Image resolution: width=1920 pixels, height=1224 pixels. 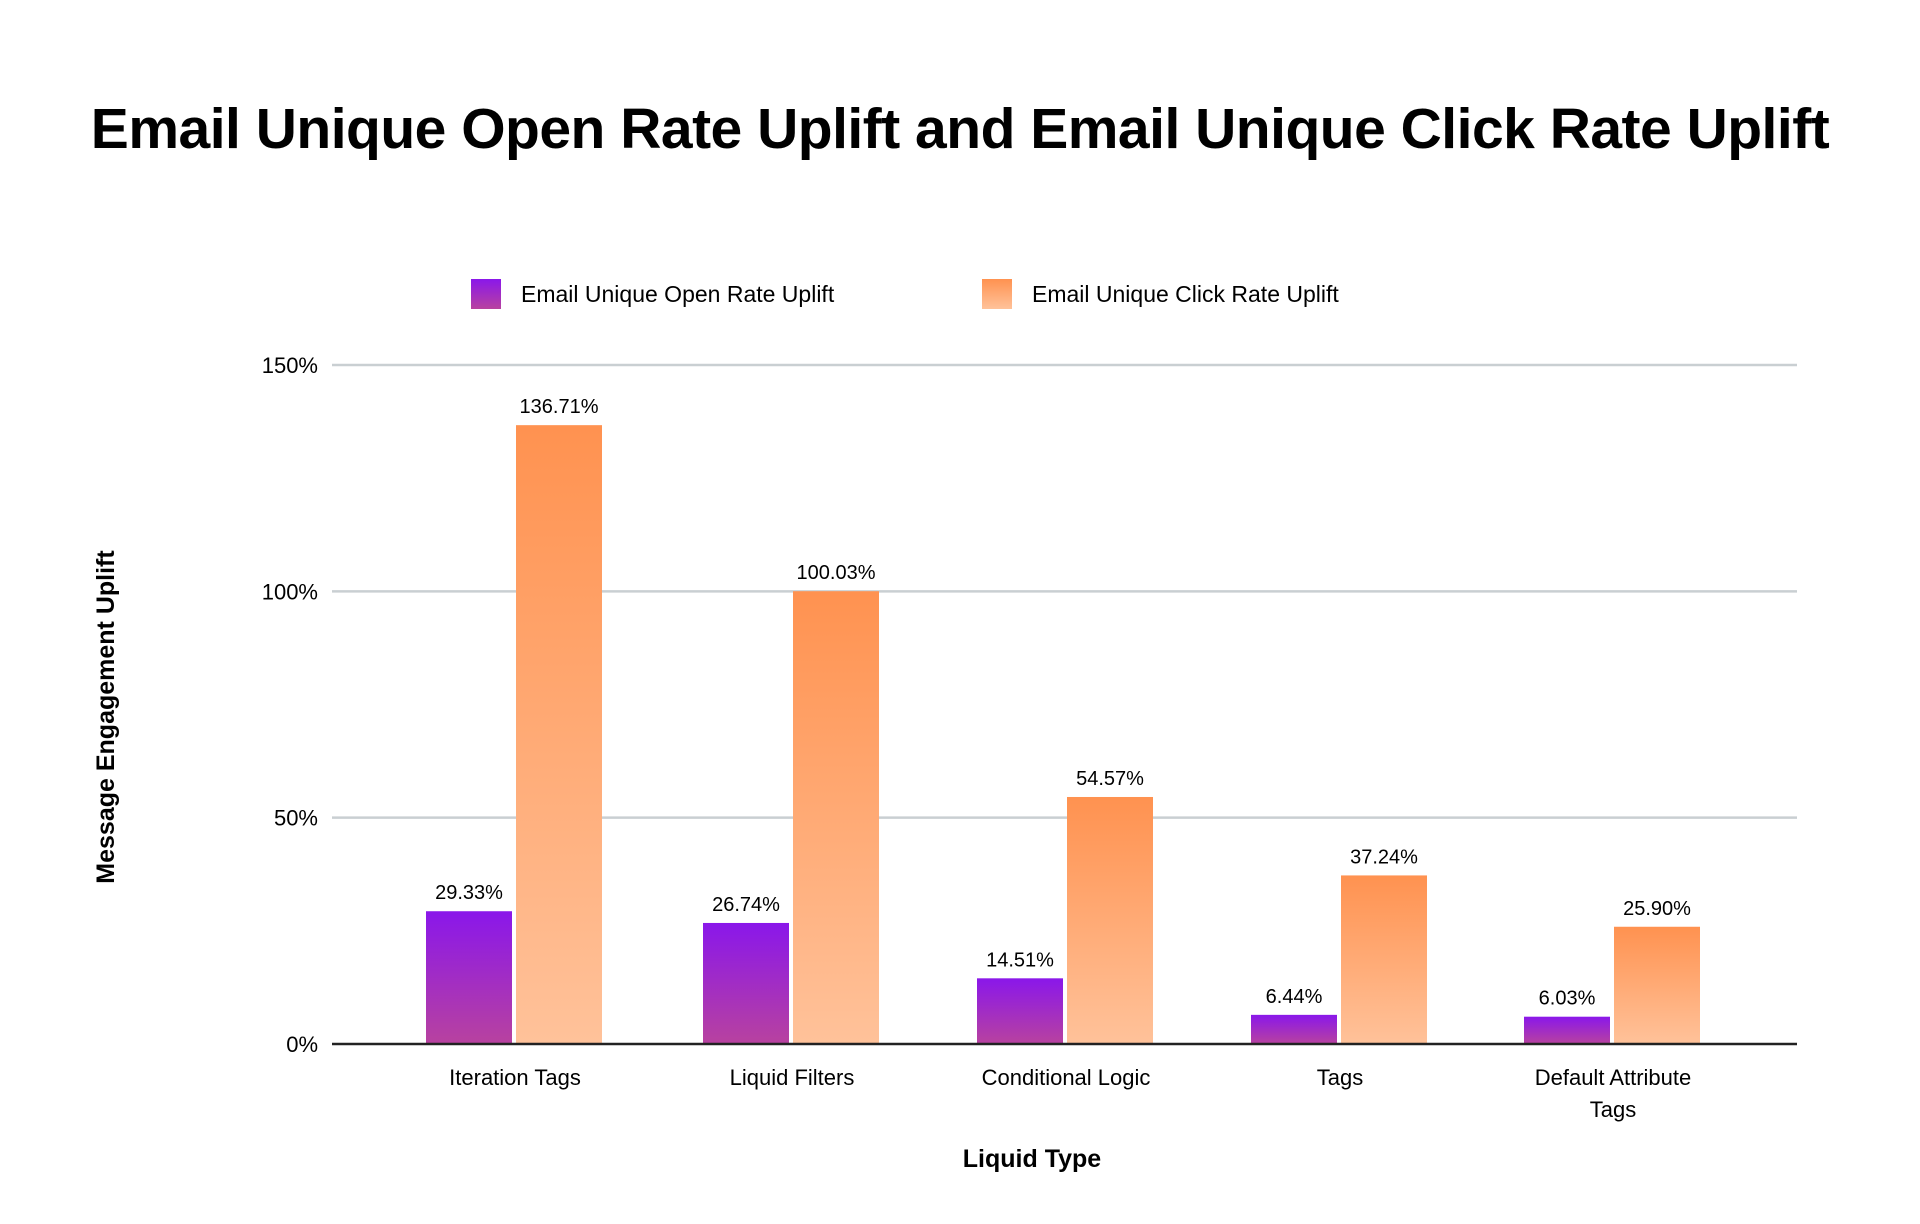 I want to click on y-tick-label: 100%, so click(x=290, y=591).